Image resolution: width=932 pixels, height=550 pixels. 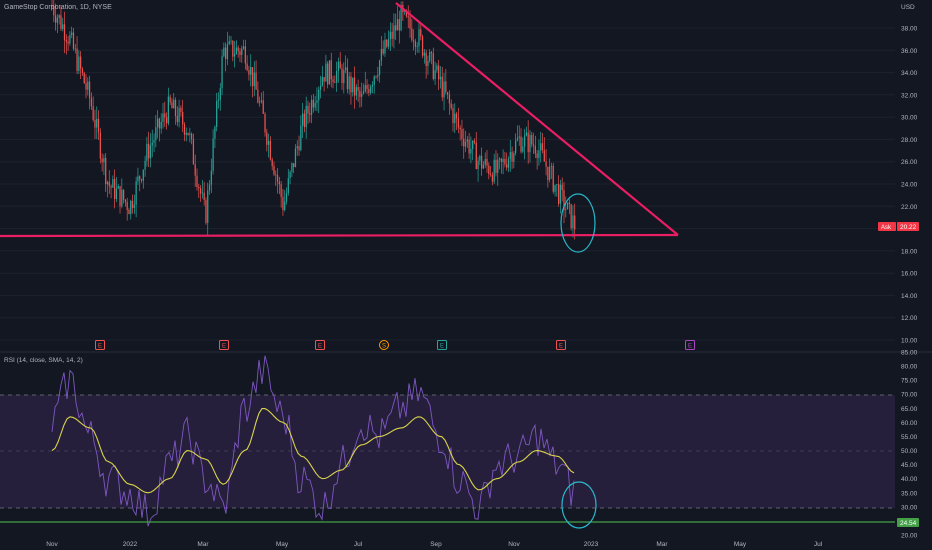 I want to click on price-tick-label: 10.00, so click(x=909, y=341).